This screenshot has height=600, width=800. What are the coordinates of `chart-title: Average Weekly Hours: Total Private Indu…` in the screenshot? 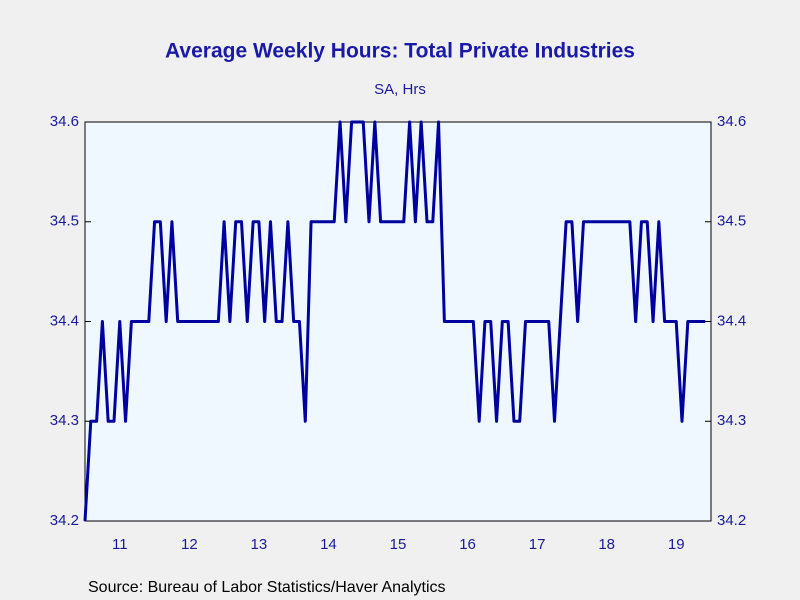 It's located at (400, 51).